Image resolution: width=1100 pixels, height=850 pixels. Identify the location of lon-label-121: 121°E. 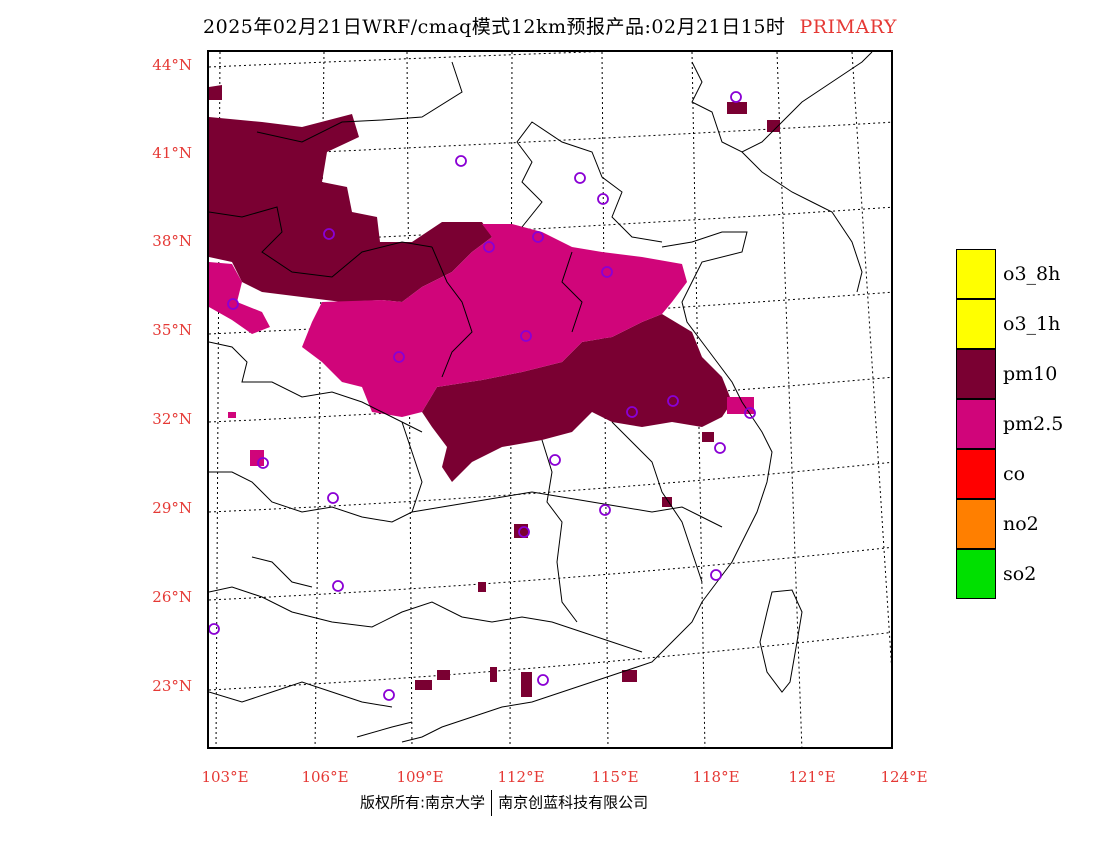
(812, 777).